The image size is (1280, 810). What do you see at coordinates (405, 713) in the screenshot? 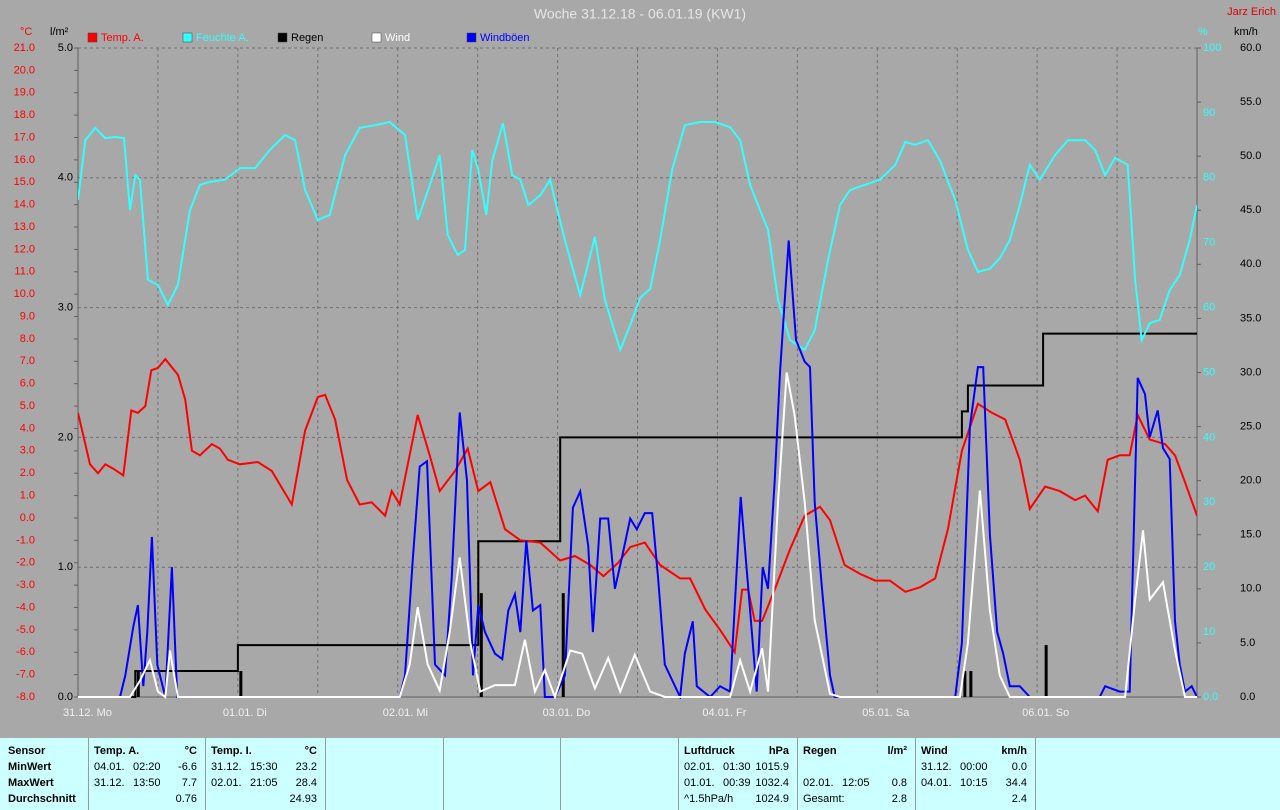
I see `x-tick-label: 02.01. Mi` at bounding box center [405, 713].